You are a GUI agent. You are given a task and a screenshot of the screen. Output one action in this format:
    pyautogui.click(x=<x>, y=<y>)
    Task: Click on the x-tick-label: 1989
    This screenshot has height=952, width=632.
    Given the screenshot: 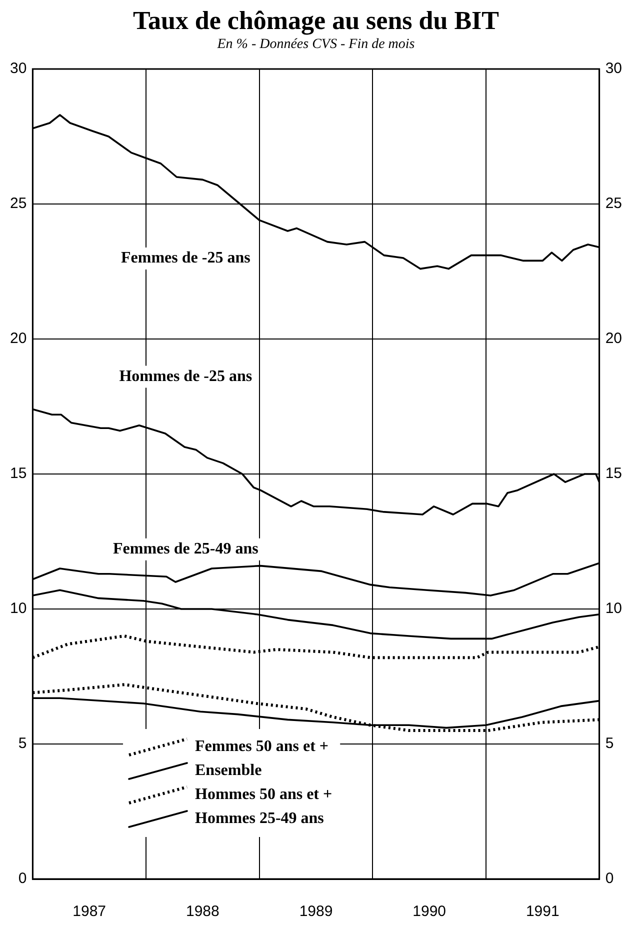 What is the action you would take?
    pyautogui.click(x=316, y=911)
    